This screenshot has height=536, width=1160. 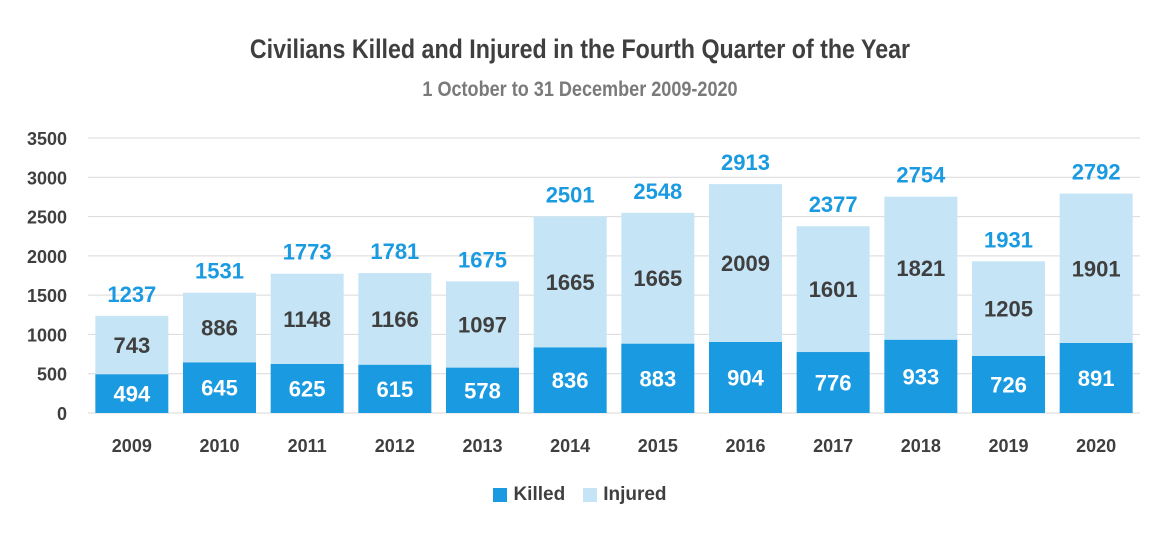 I want to click on legend-item-killed: Killed, so click(x=529, y=495).